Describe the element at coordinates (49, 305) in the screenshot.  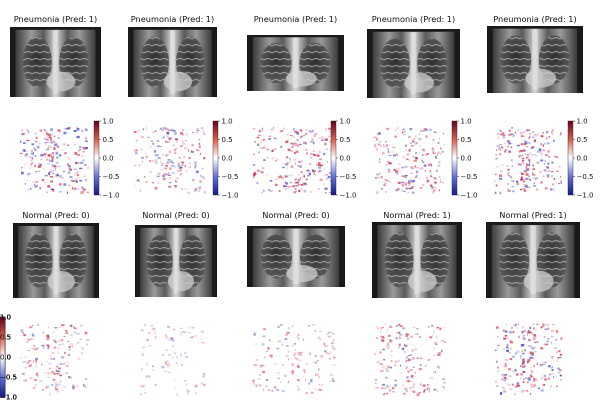
I see `panel-6: Normal (Pred: 0) 1.0 0.5 0.0 −0.5 −1.0` at that location.